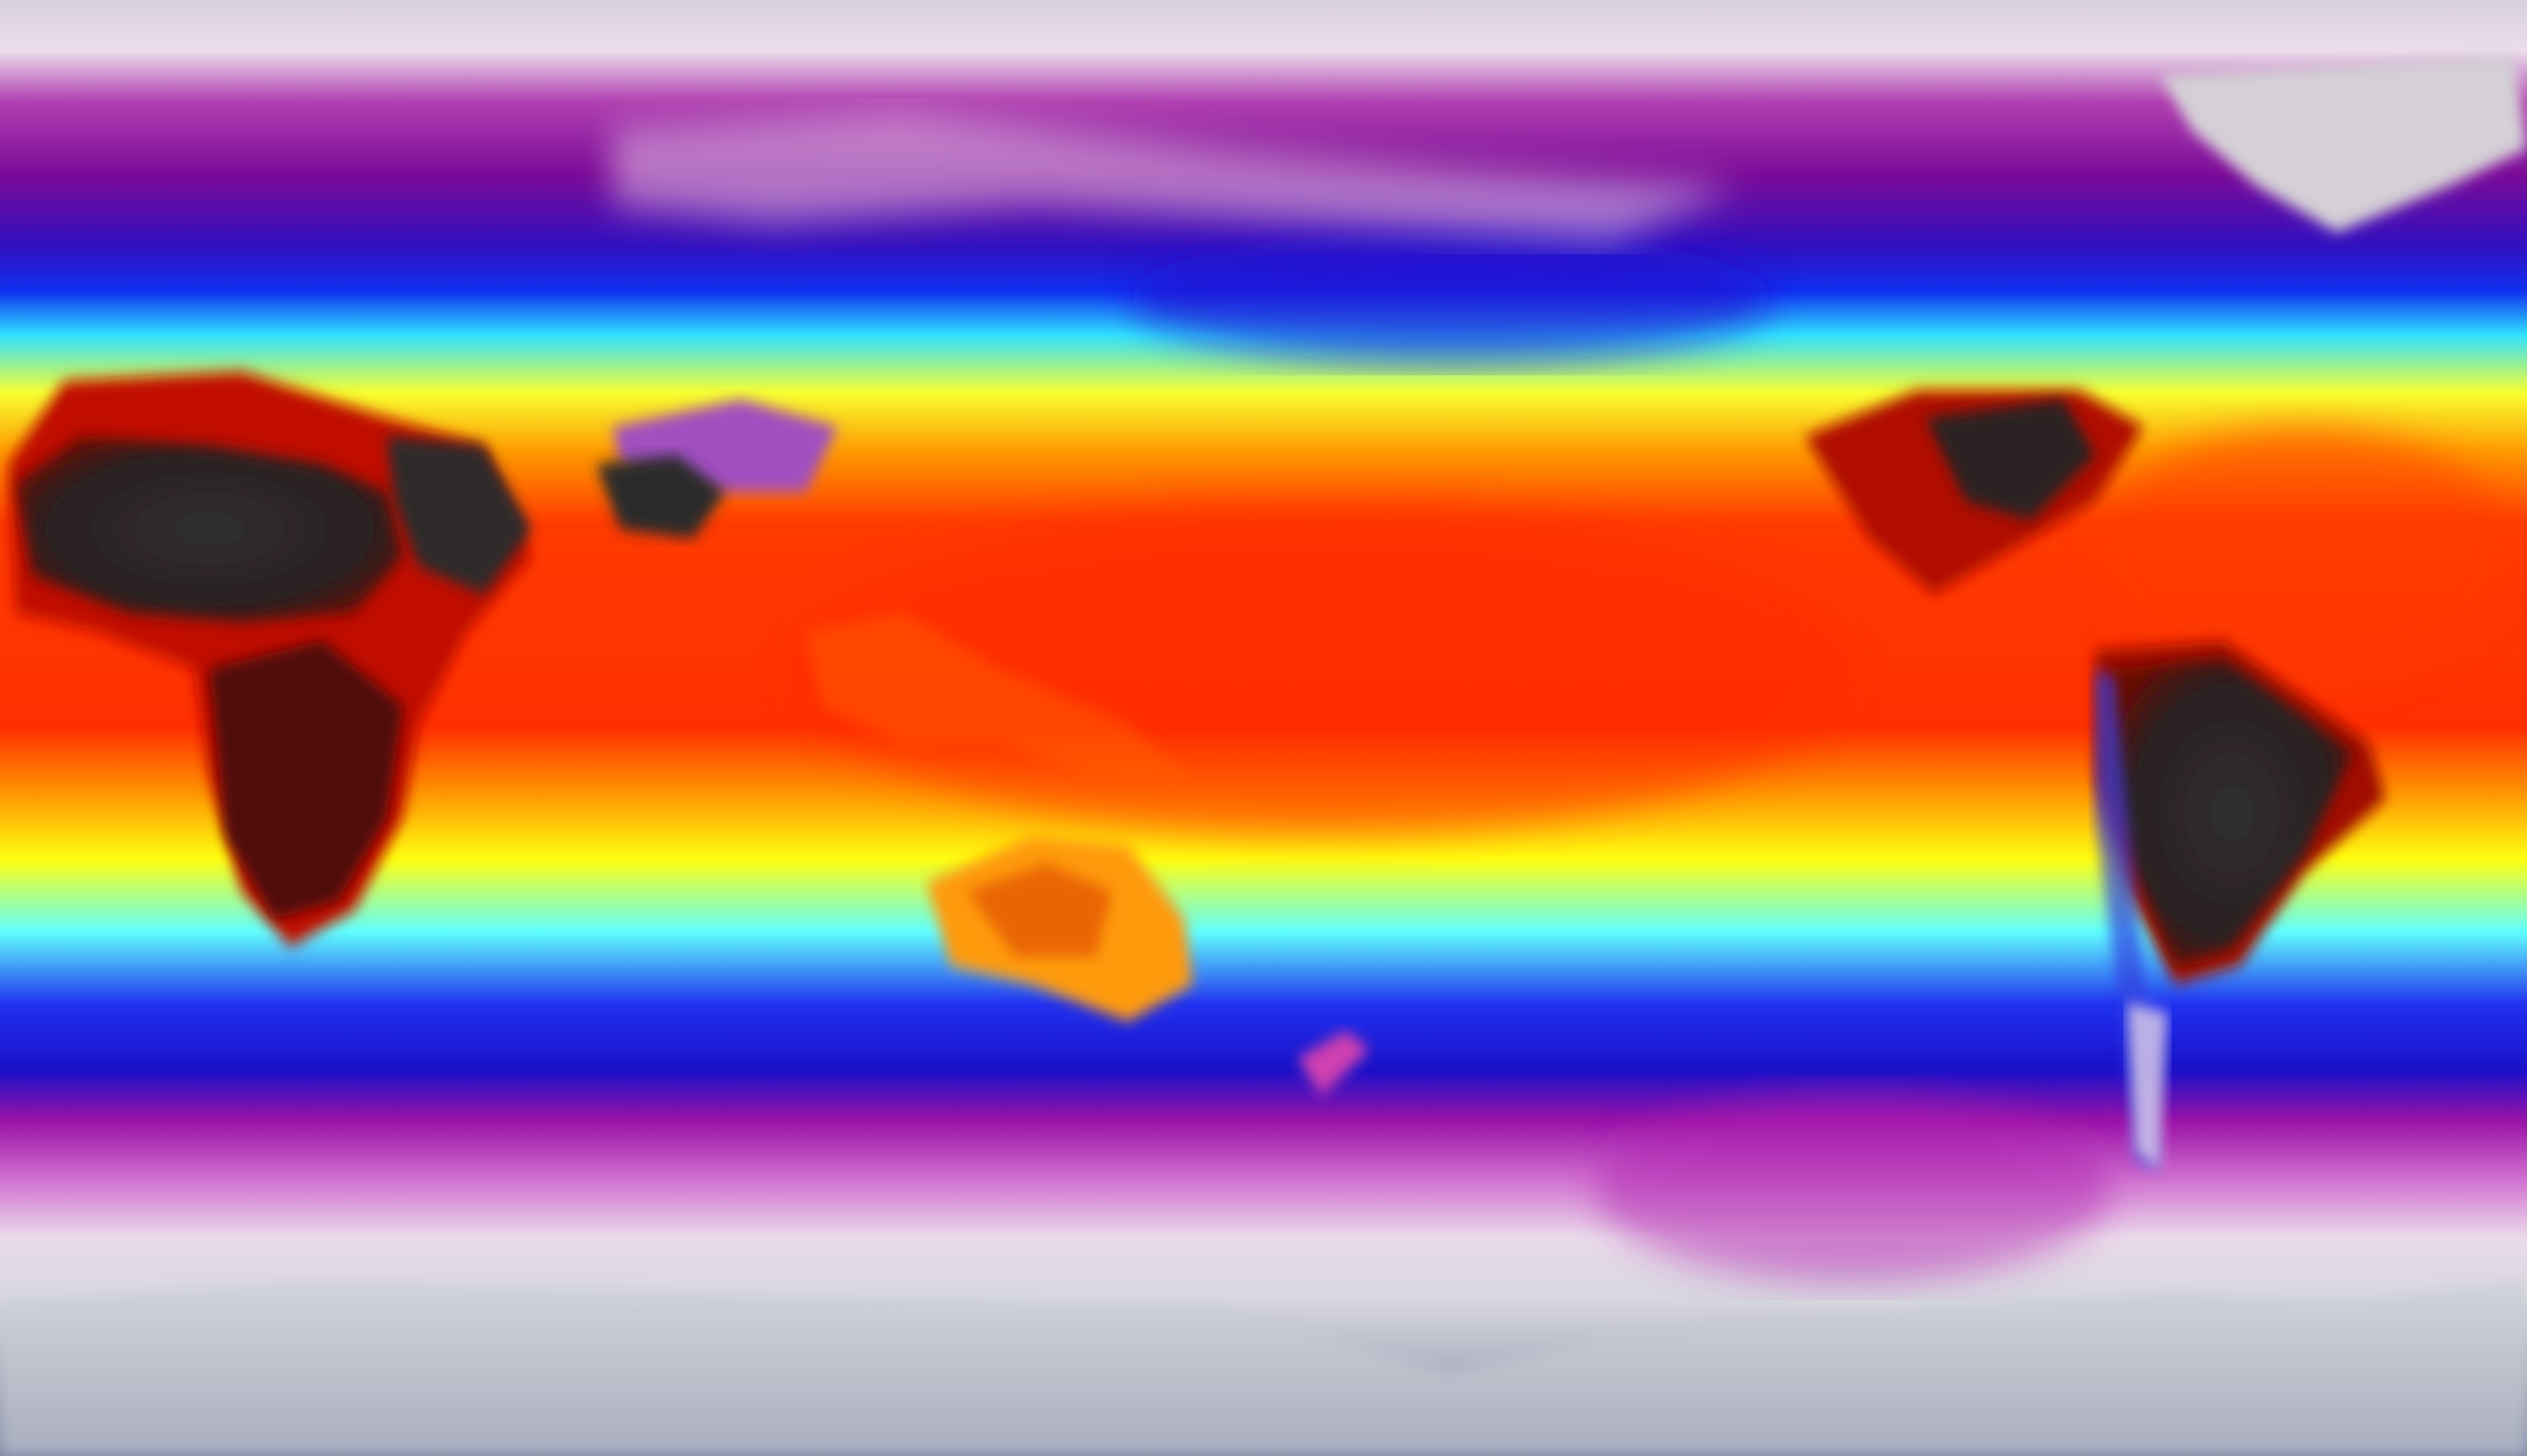 Image resolution: width=2527 pixels, height=1456 pixels. I want to click on new-zealand, so click(1333, 1063).